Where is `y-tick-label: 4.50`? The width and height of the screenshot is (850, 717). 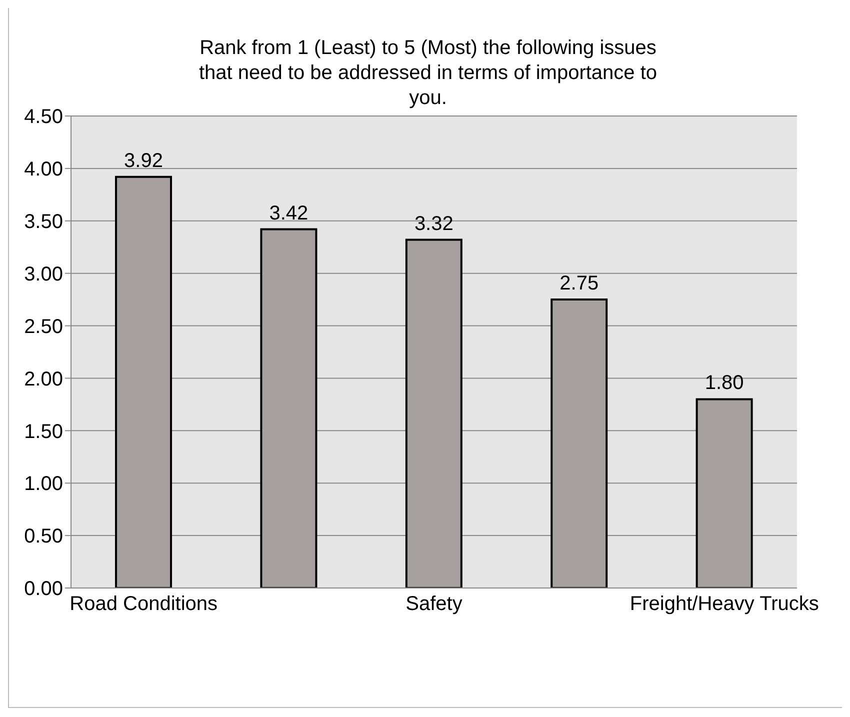
y-tick-label: 4.50 is located at coordinates (43, 117).